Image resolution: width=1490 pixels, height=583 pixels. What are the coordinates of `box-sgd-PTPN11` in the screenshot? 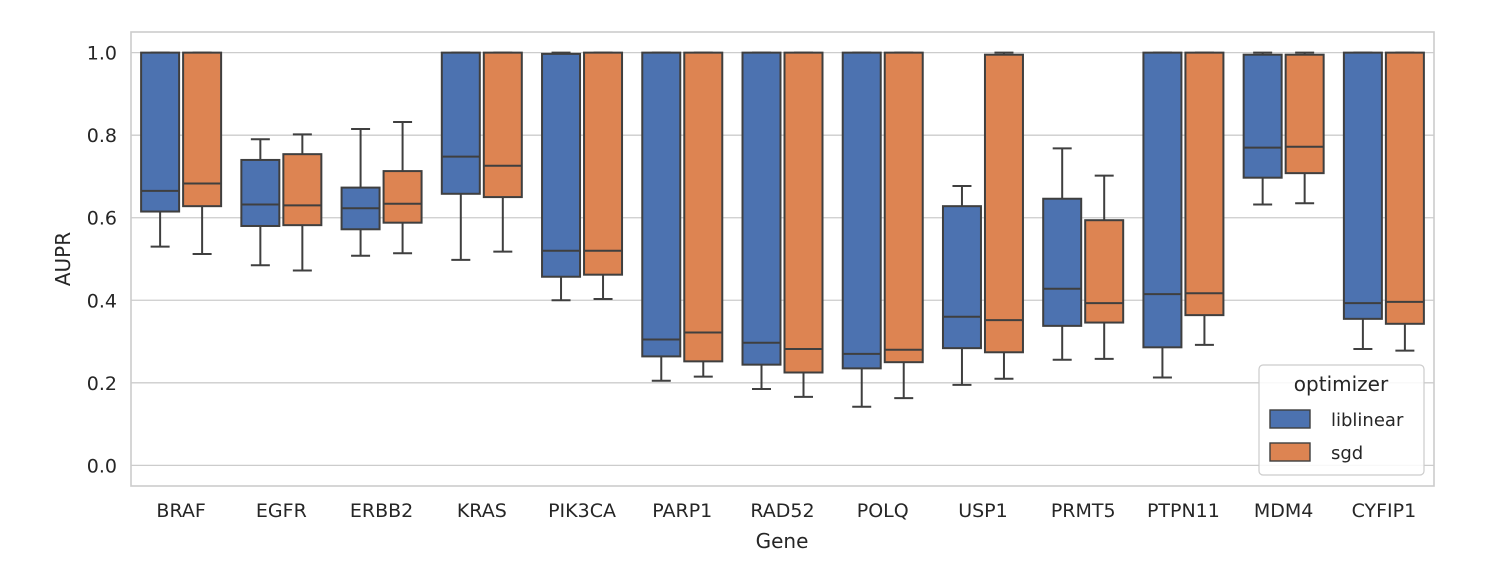 It's located at (1204, 198).